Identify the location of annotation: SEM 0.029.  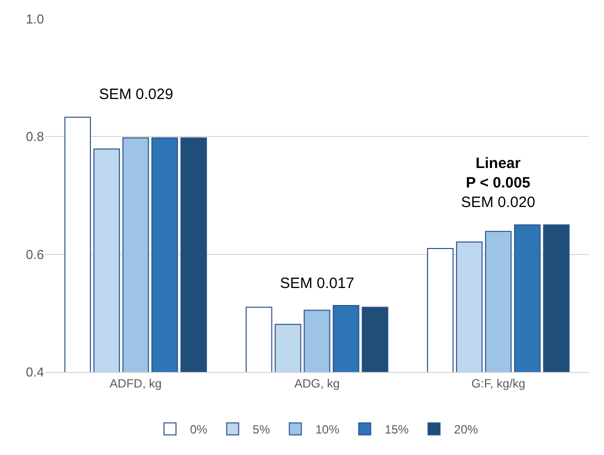
(136, 94).